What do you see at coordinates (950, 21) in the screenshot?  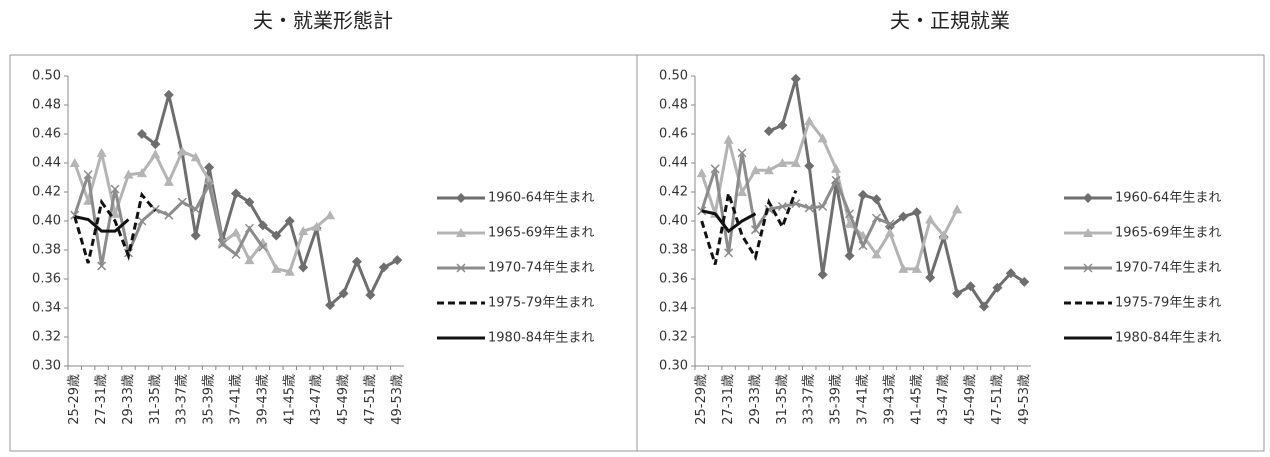 I see `chart-title: 夫・正規就業` at bounding box center [950, 21].